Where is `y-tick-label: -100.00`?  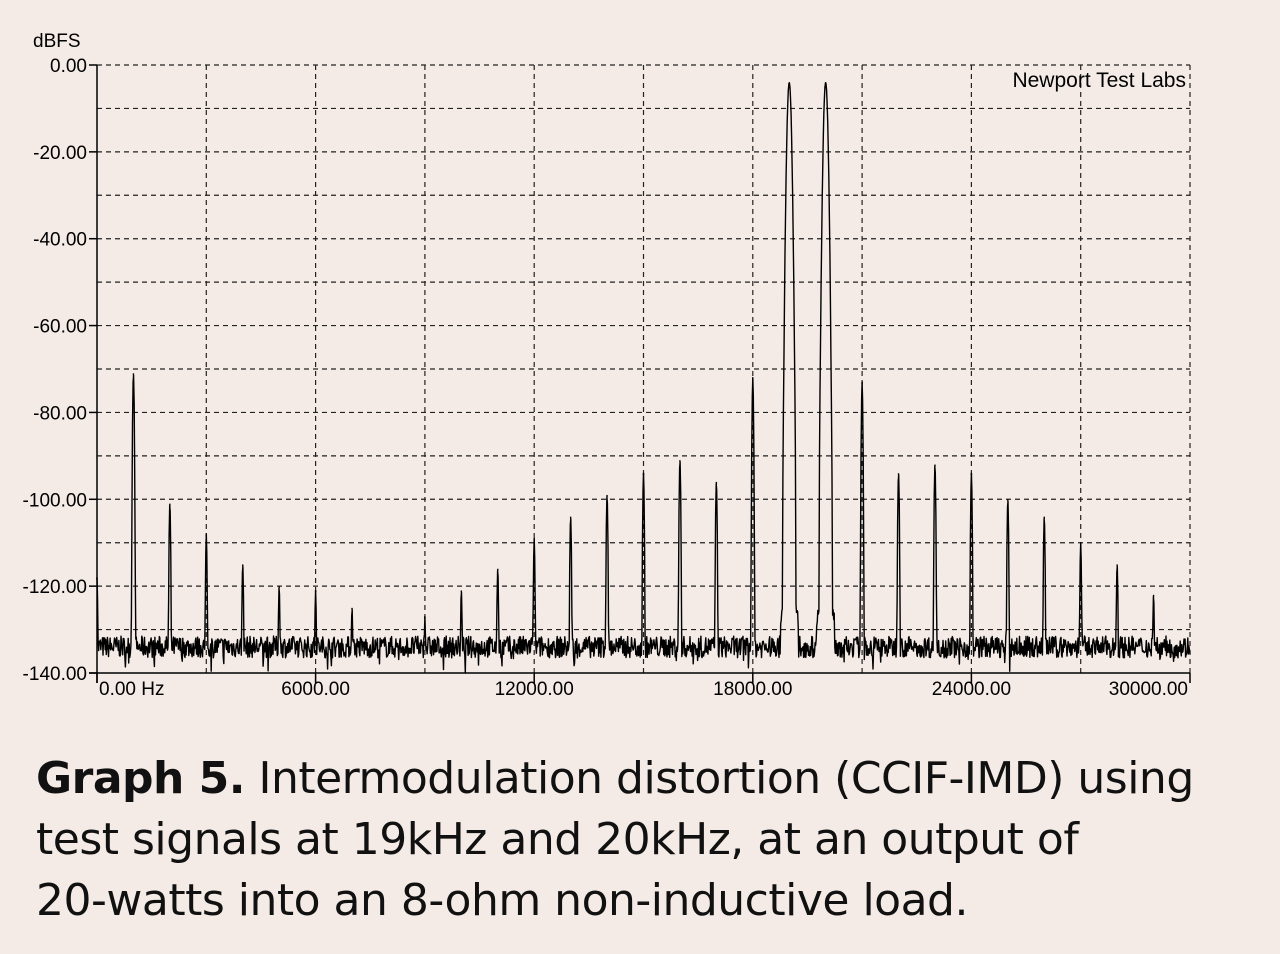
y-tick-label: -100.00 is located at coordinates (55, 500).